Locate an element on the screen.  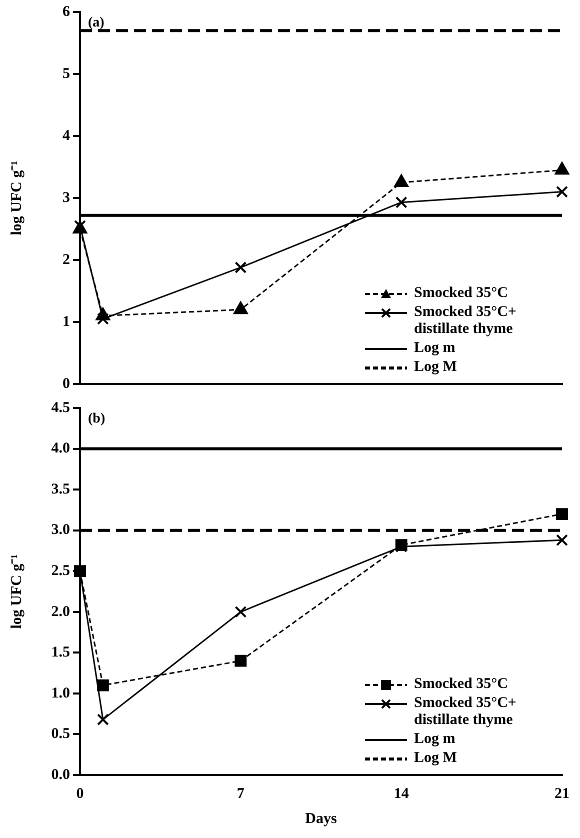
y-tick-label: 1.0 is located at coordinates (60, 693).